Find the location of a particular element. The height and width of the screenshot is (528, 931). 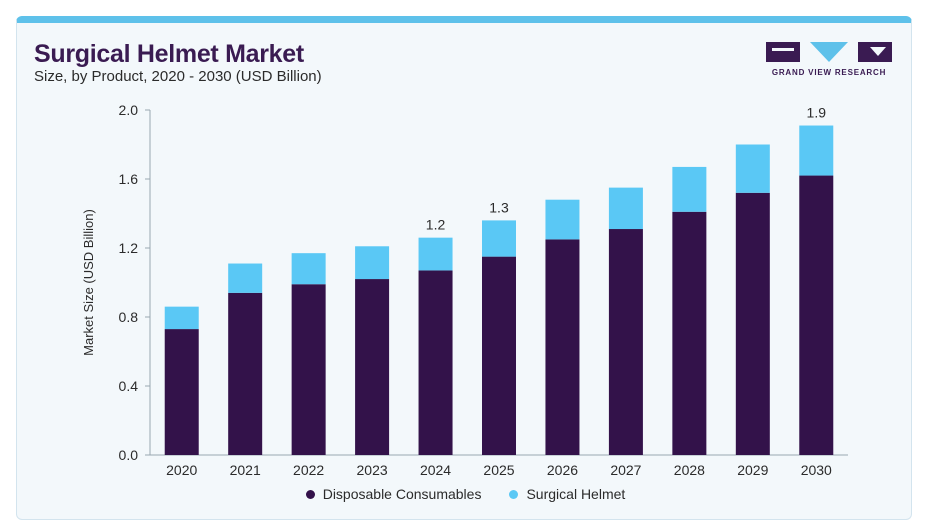

legend-swatch-surgical-helmet is located at coordinates (514, 494).